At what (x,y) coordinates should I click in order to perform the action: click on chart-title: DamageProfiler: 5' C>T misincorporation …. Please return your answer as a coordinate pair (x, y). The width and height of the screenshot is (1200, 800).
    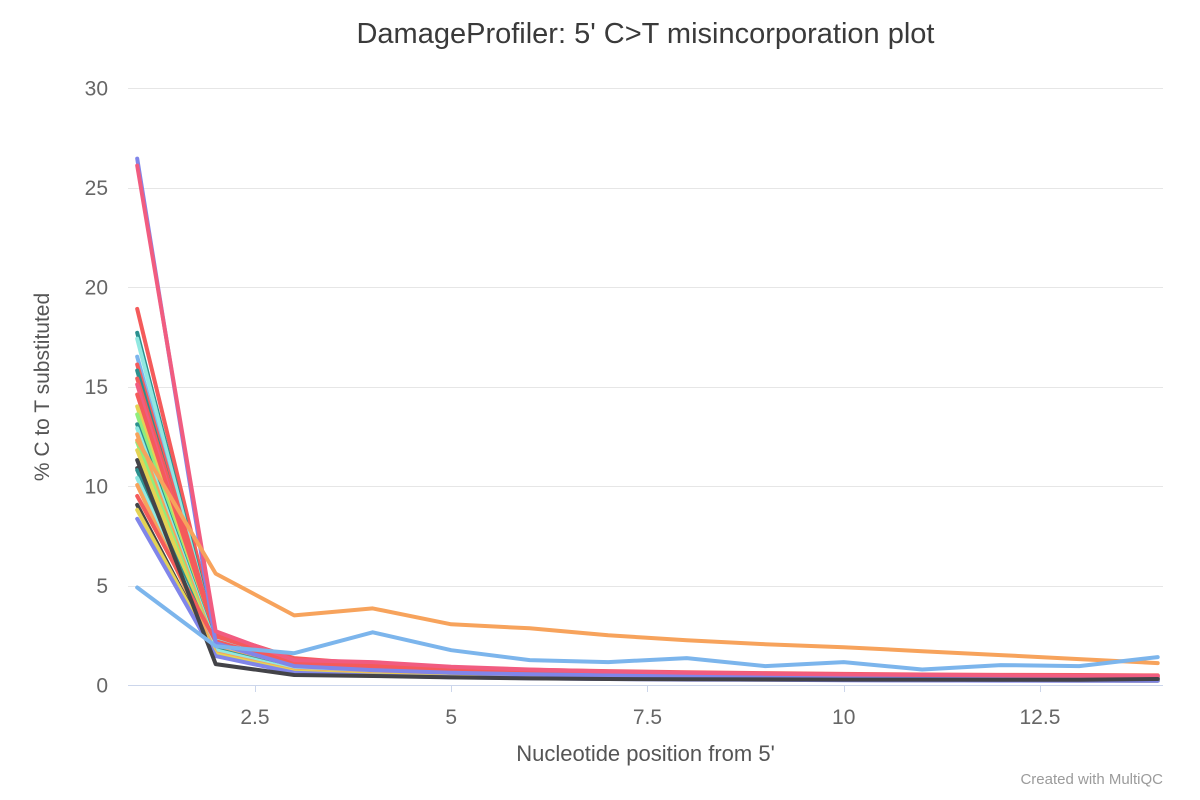
    Looking at the image, I should click on (645, 34).